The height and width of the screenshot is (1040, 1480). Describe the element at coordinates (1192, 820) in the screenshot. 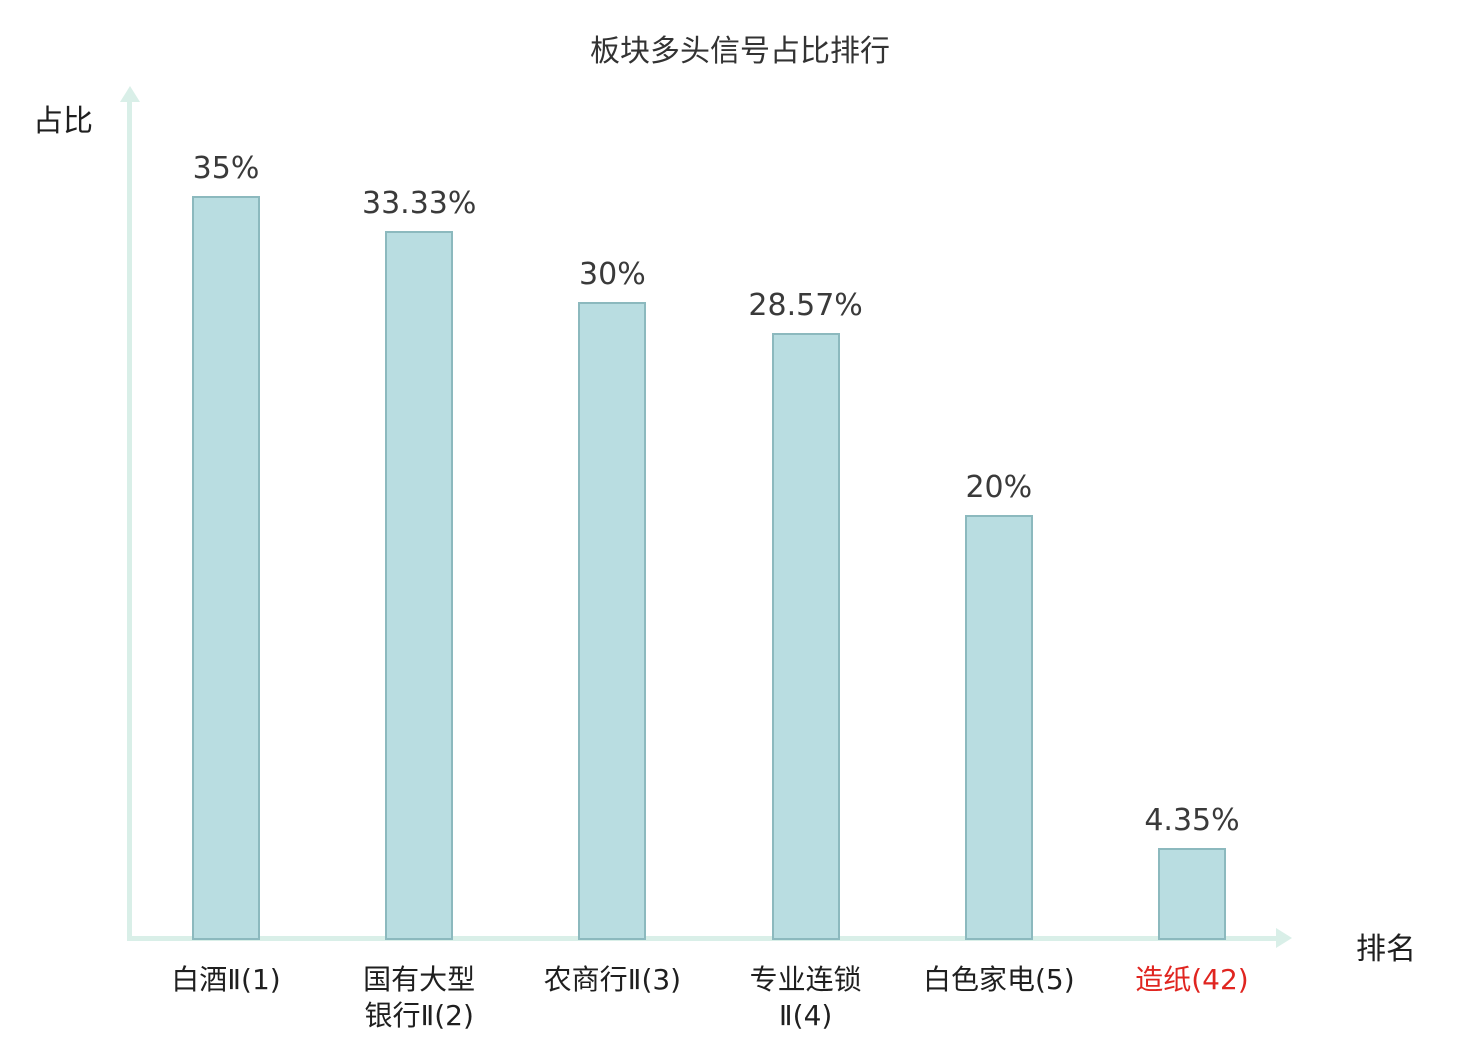

I see `bar-value-label-6: 4.35%` at that location.